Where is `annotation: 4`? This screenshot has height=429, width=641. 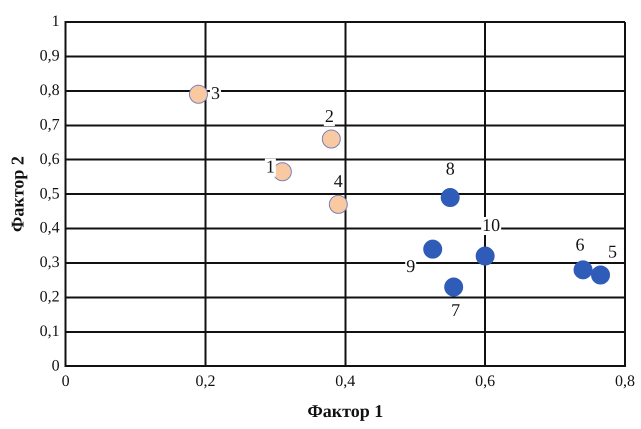 annotation: 4 is located at coordinates (338, 181).